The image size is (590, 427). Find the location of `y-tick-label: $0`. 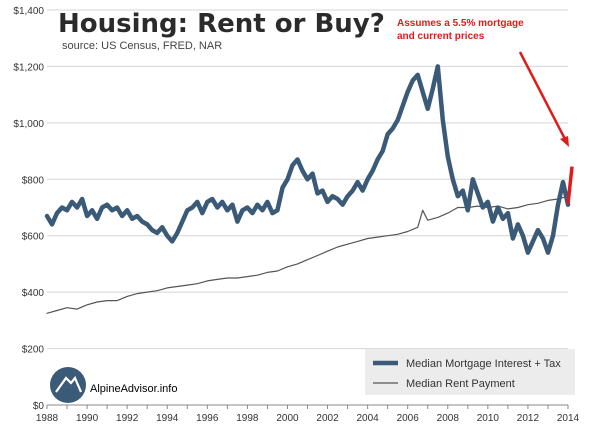

y-tick-label: $0 is located at coordinates (39, 406).